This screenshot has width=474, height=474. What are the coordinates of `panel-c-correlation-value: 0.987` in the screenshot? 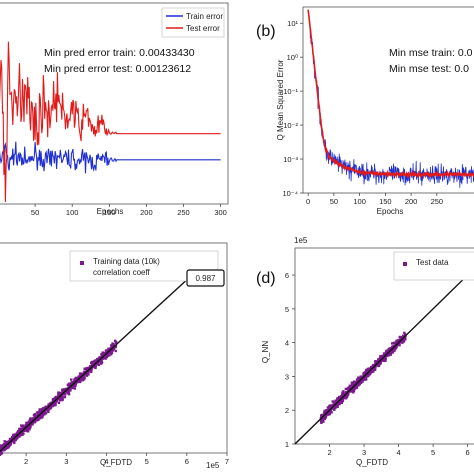 It's located at (205, 278).